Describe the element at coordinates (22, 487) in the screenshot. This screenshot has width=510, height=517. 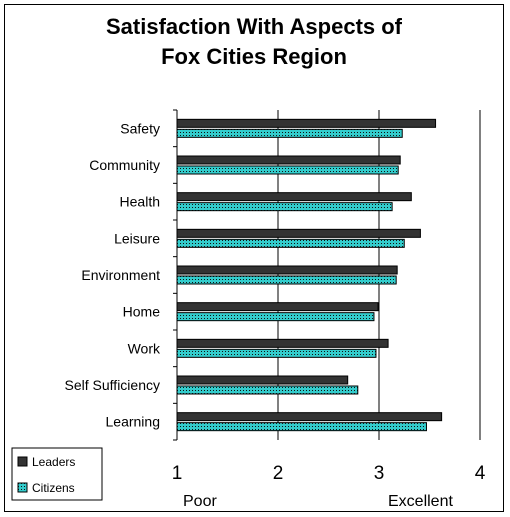
I see `legend-swatch-citizens` at that location.